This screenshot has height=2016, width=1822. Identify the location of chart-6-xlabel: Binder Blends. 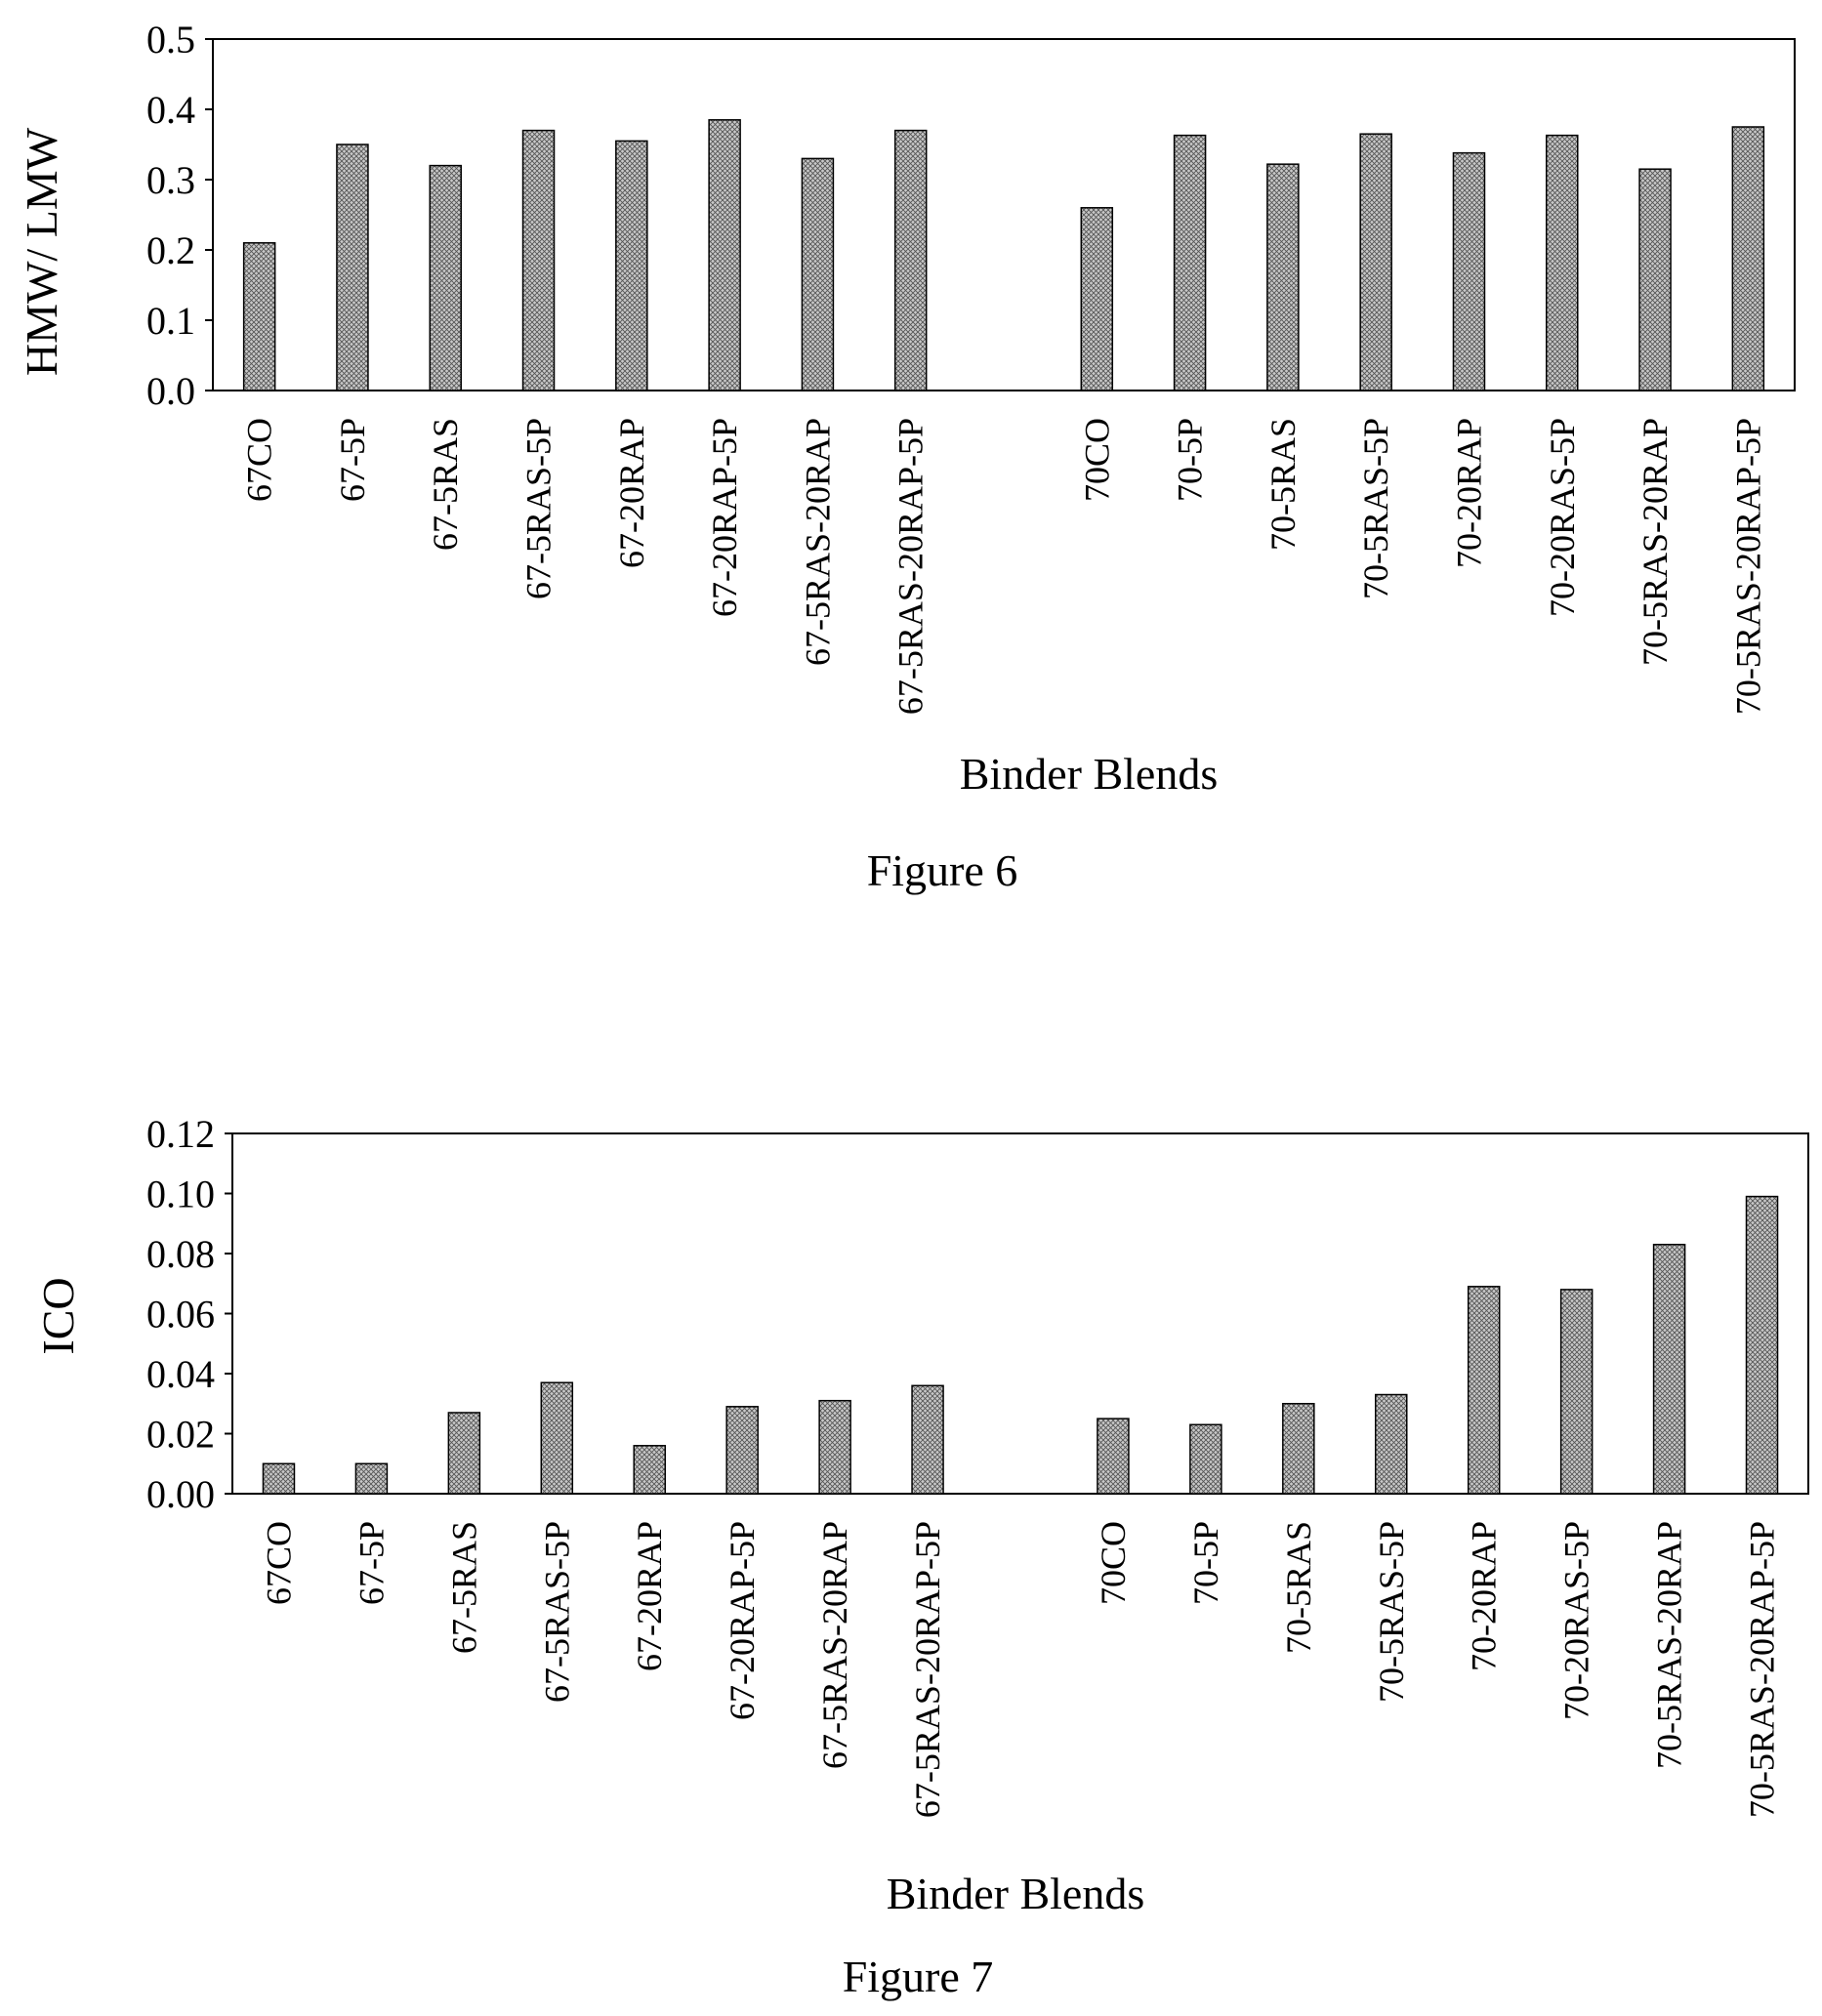
(1089, 774).